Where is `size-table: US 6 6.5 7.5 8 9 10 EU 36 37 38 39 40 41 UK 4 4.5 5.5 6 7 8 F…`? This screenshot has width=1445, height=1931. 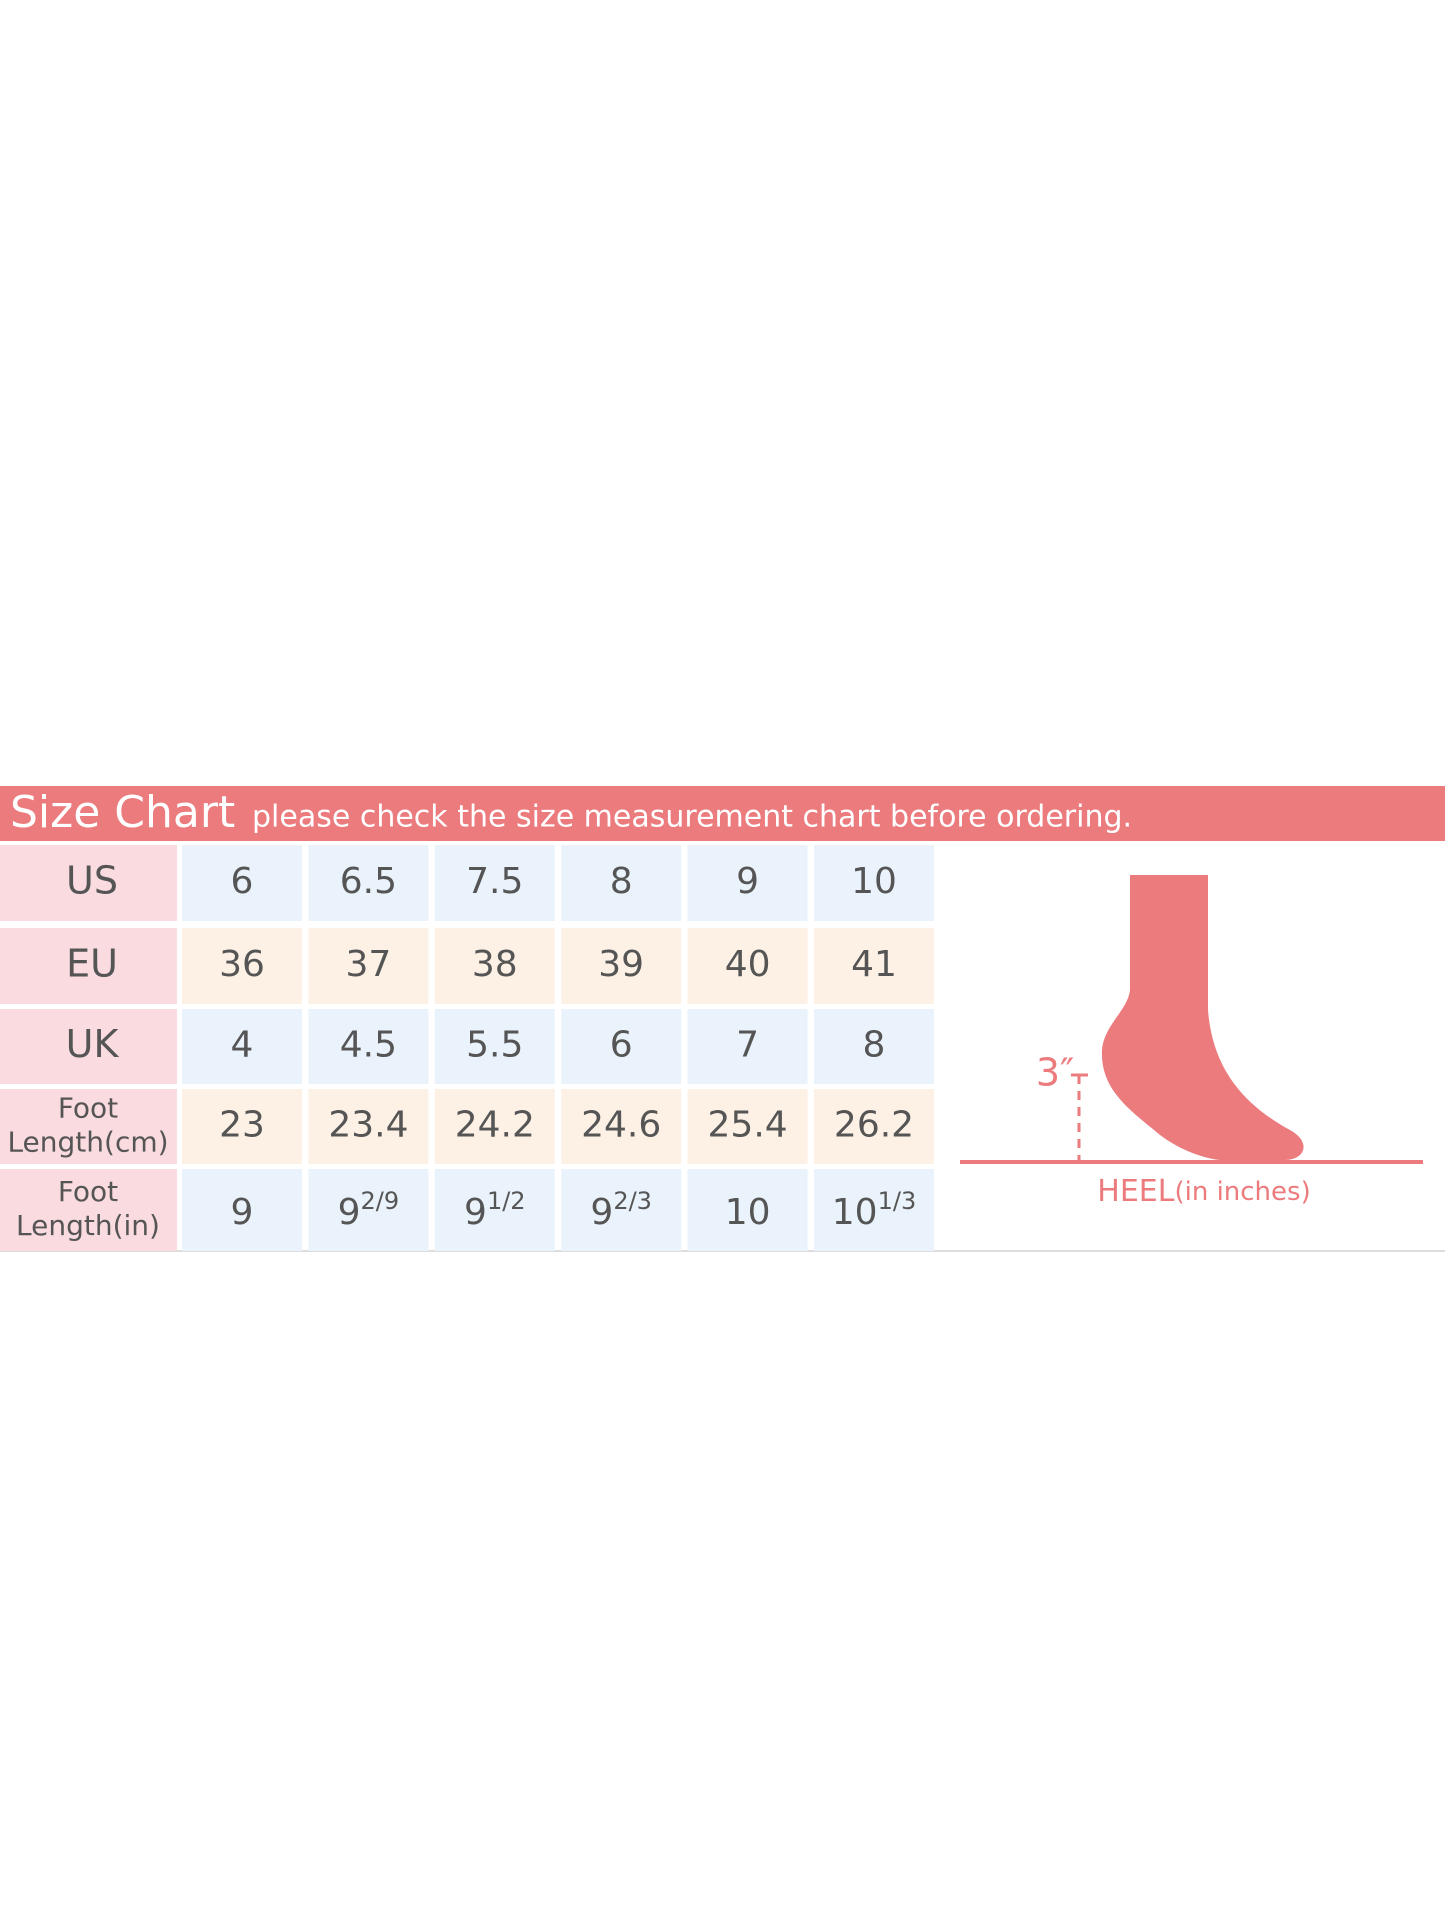
size-table: US 6 6.5 7.5 8 9 10 EU 36 37 38 39 40 41 UK 4 4.5 5.5 6 7 8 F… is located at coordinates (467, 1048).